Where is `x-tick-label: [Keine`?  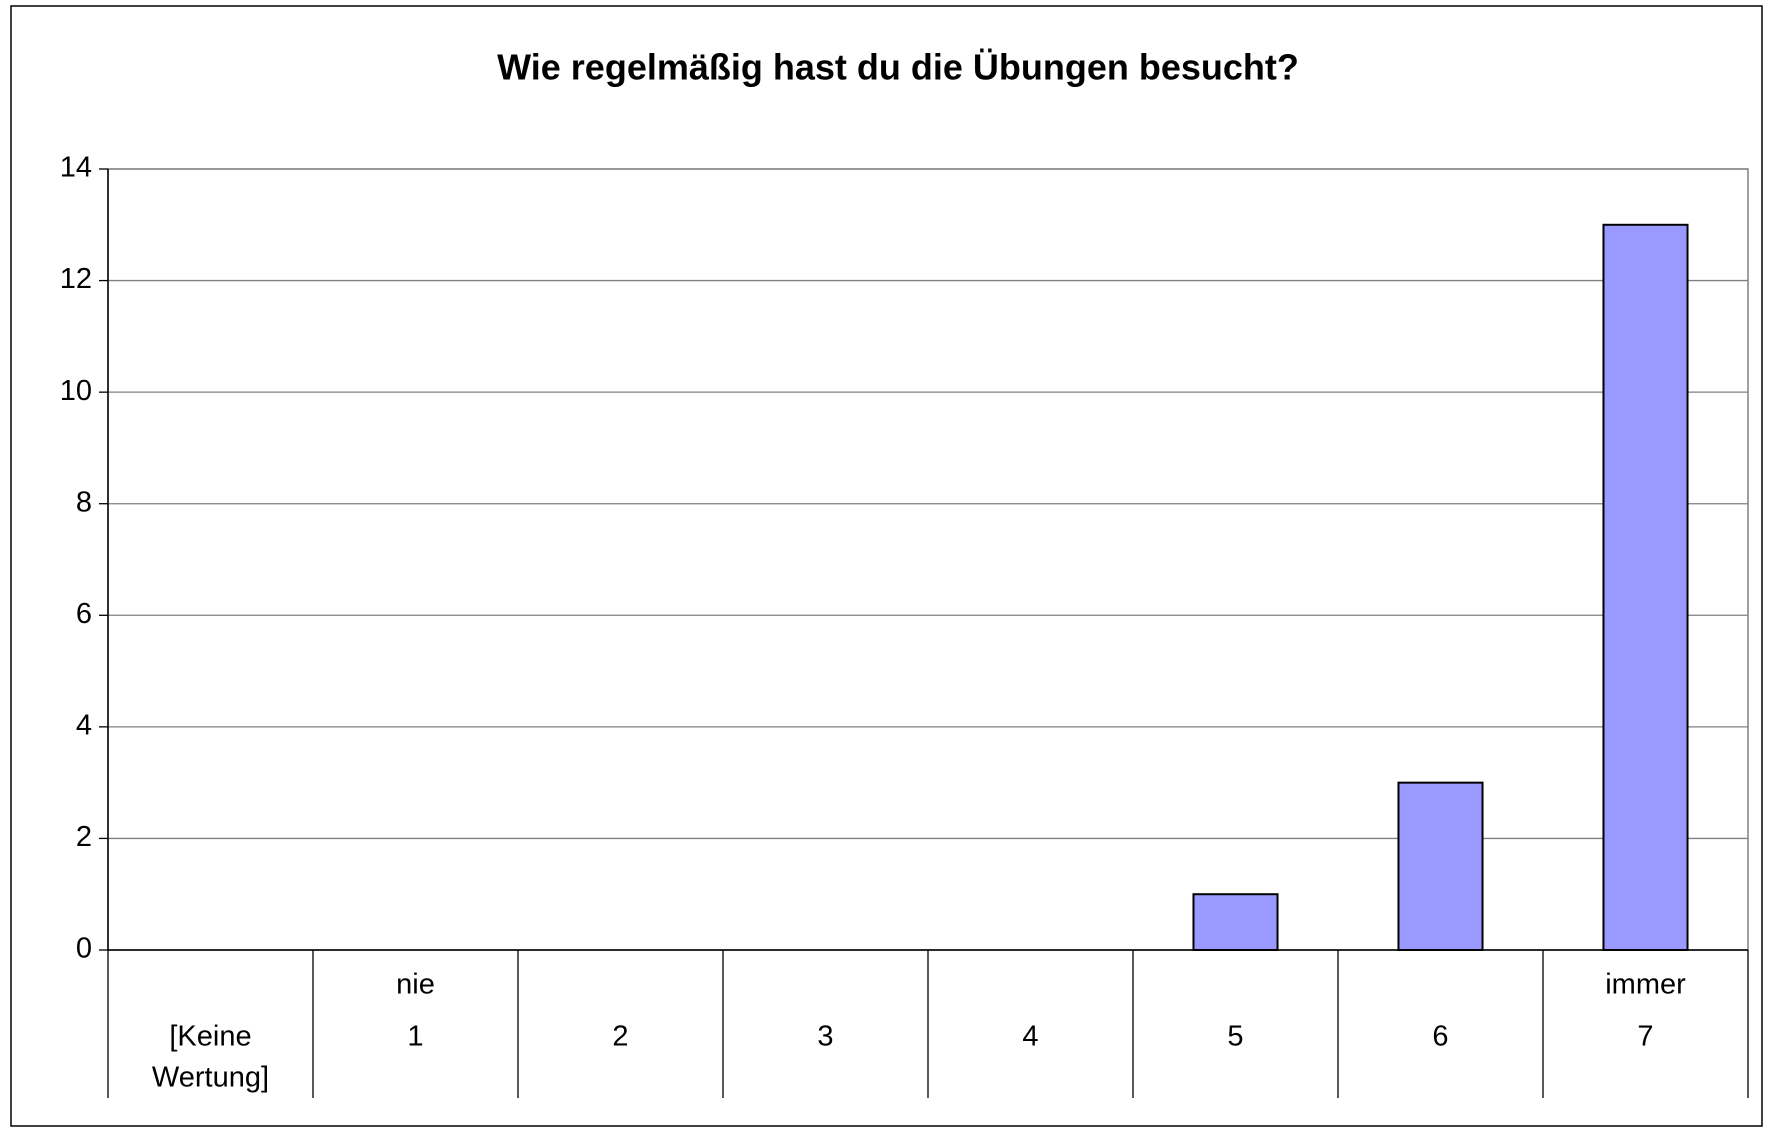
x-tick-label: [Keine is located at coordinates (210, 1037).